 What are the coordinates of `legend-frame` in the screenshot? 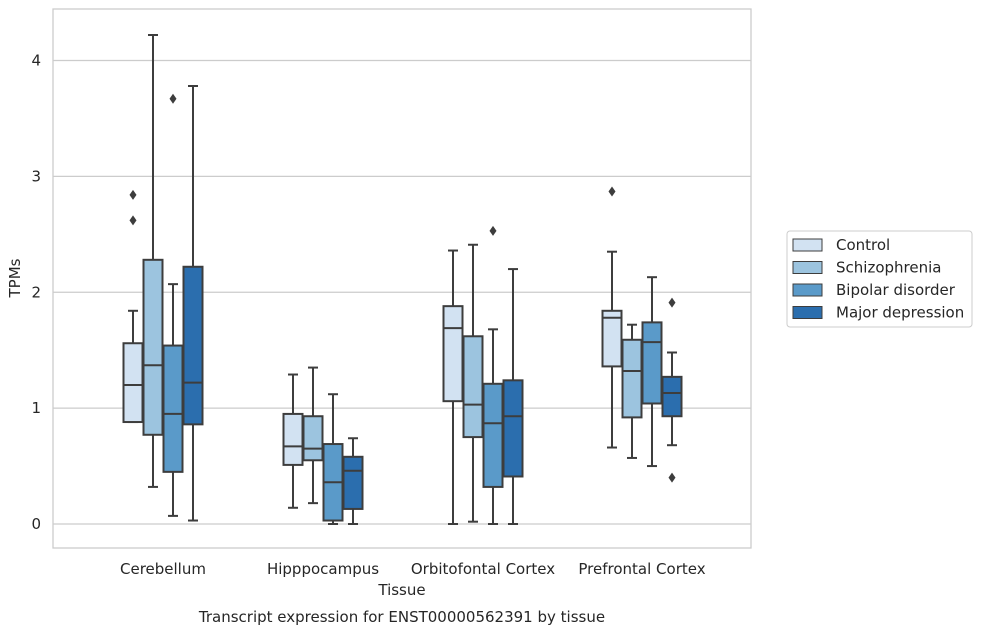 It's located at (879, 279).